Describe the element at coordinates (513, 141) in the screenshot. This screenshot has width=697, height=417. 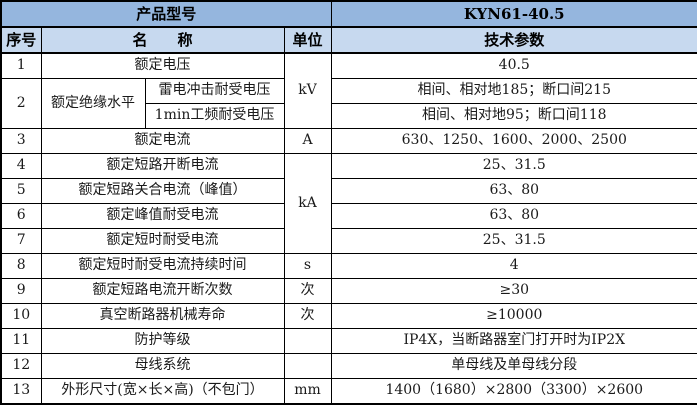
I see `row-value: 630、1250、1600、2000、2500` at that location.